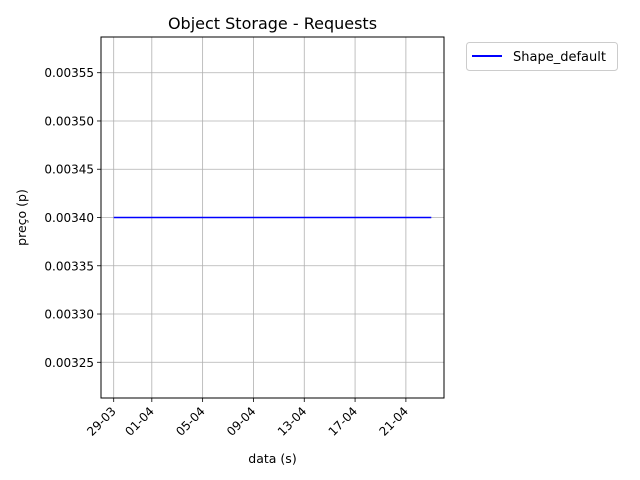 Image resolution: width=640 pixels, height=480 pixels. Describe the element at coordinates (69, 363) in the screenshot. I see `y-tick-label: 0.00325` at that location.